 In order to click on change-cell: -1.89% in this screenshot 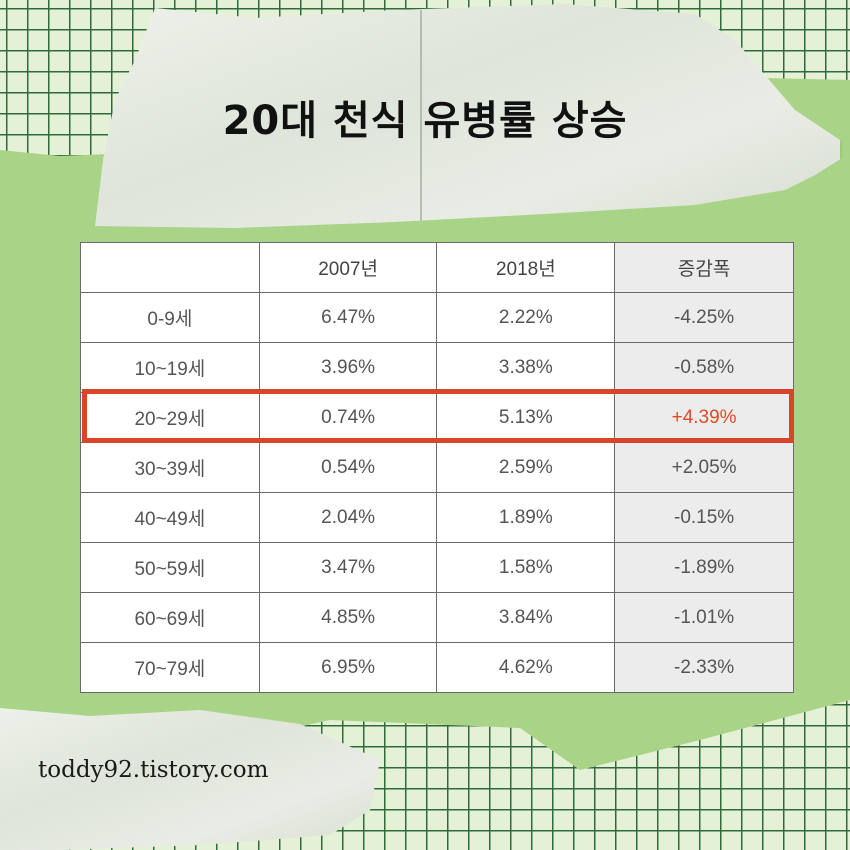, I will do `click(704, 567)`.